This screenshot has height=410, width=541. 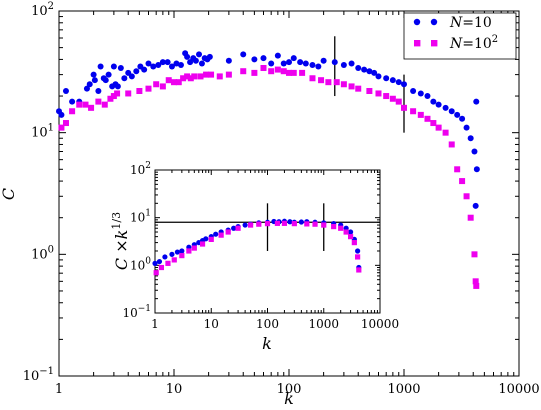 What do you see at coordinates (323, 324) in the screenshot?
I see `inset-xtick-label: 1000` at bounding box center [323, 324].